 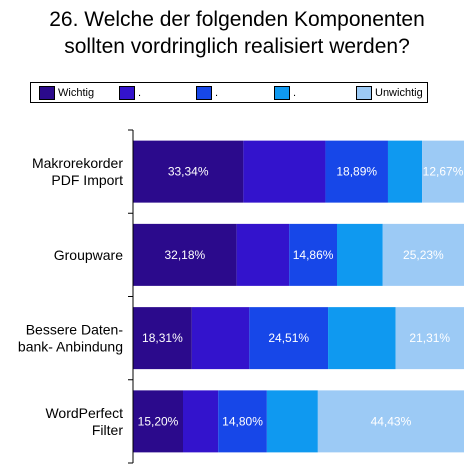 I want to click on category-label-4-line-1: WordPerfect, so click(x=84, y=413).